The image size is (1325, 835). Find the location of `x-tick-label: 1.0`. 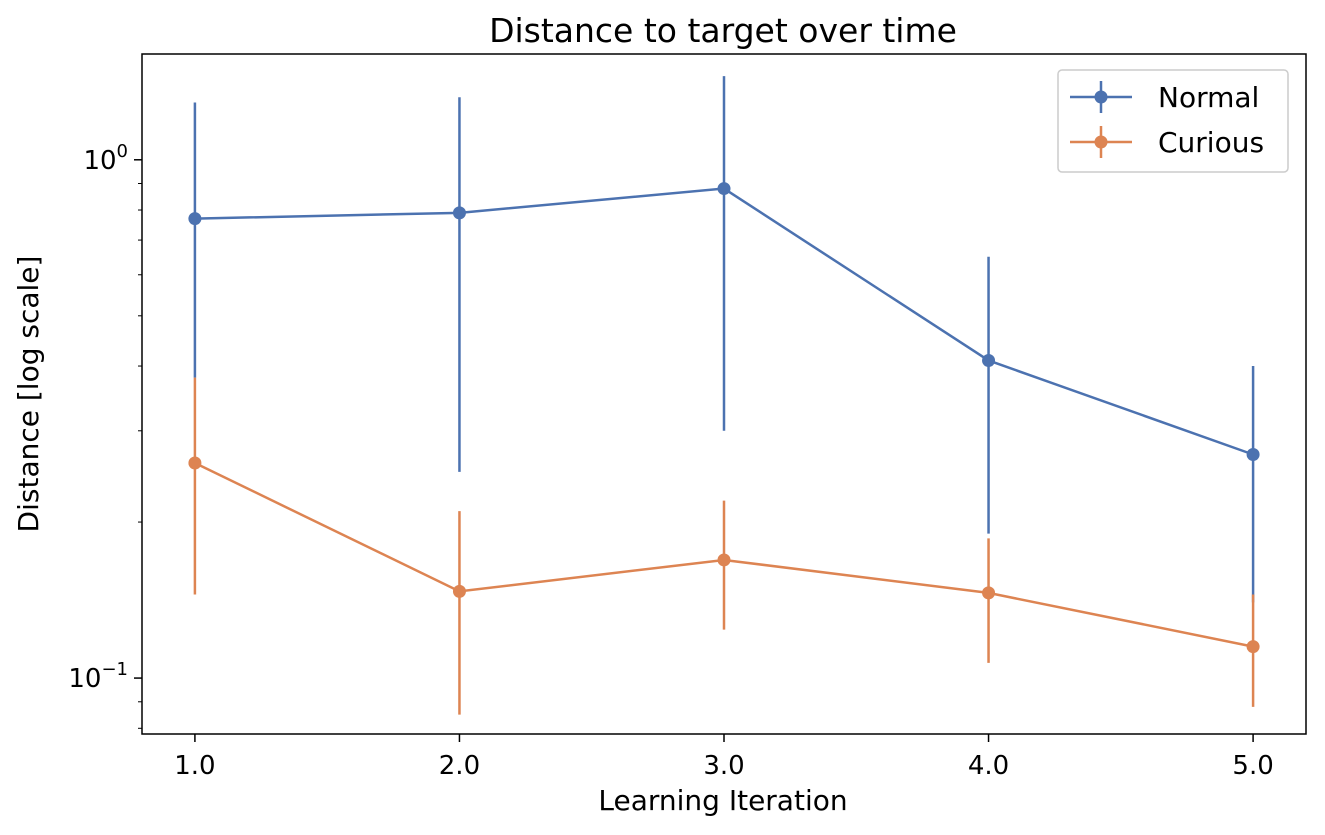

x-tick-label: 1.0 is located at coordinates (194, 766).